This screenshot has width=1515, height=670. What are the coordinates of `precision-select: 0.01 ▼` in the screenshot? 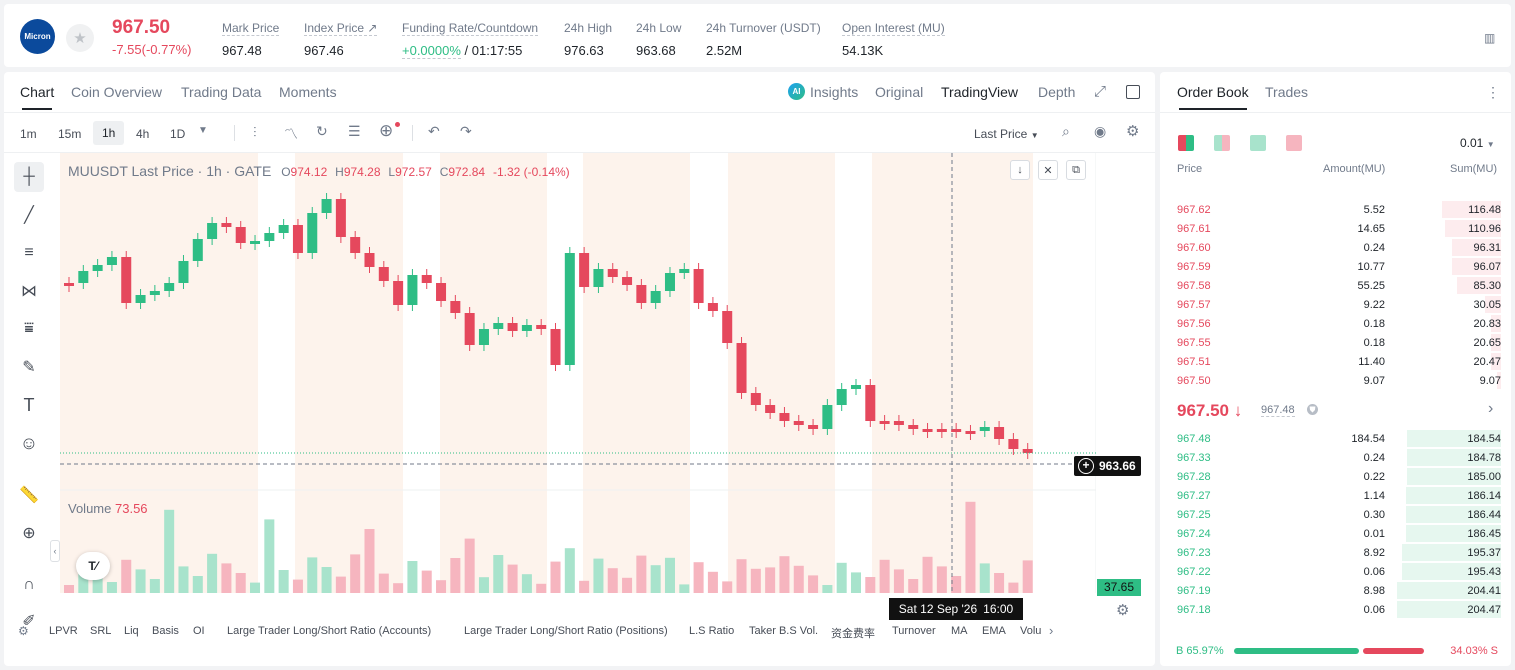 It's located at (1477, 143).